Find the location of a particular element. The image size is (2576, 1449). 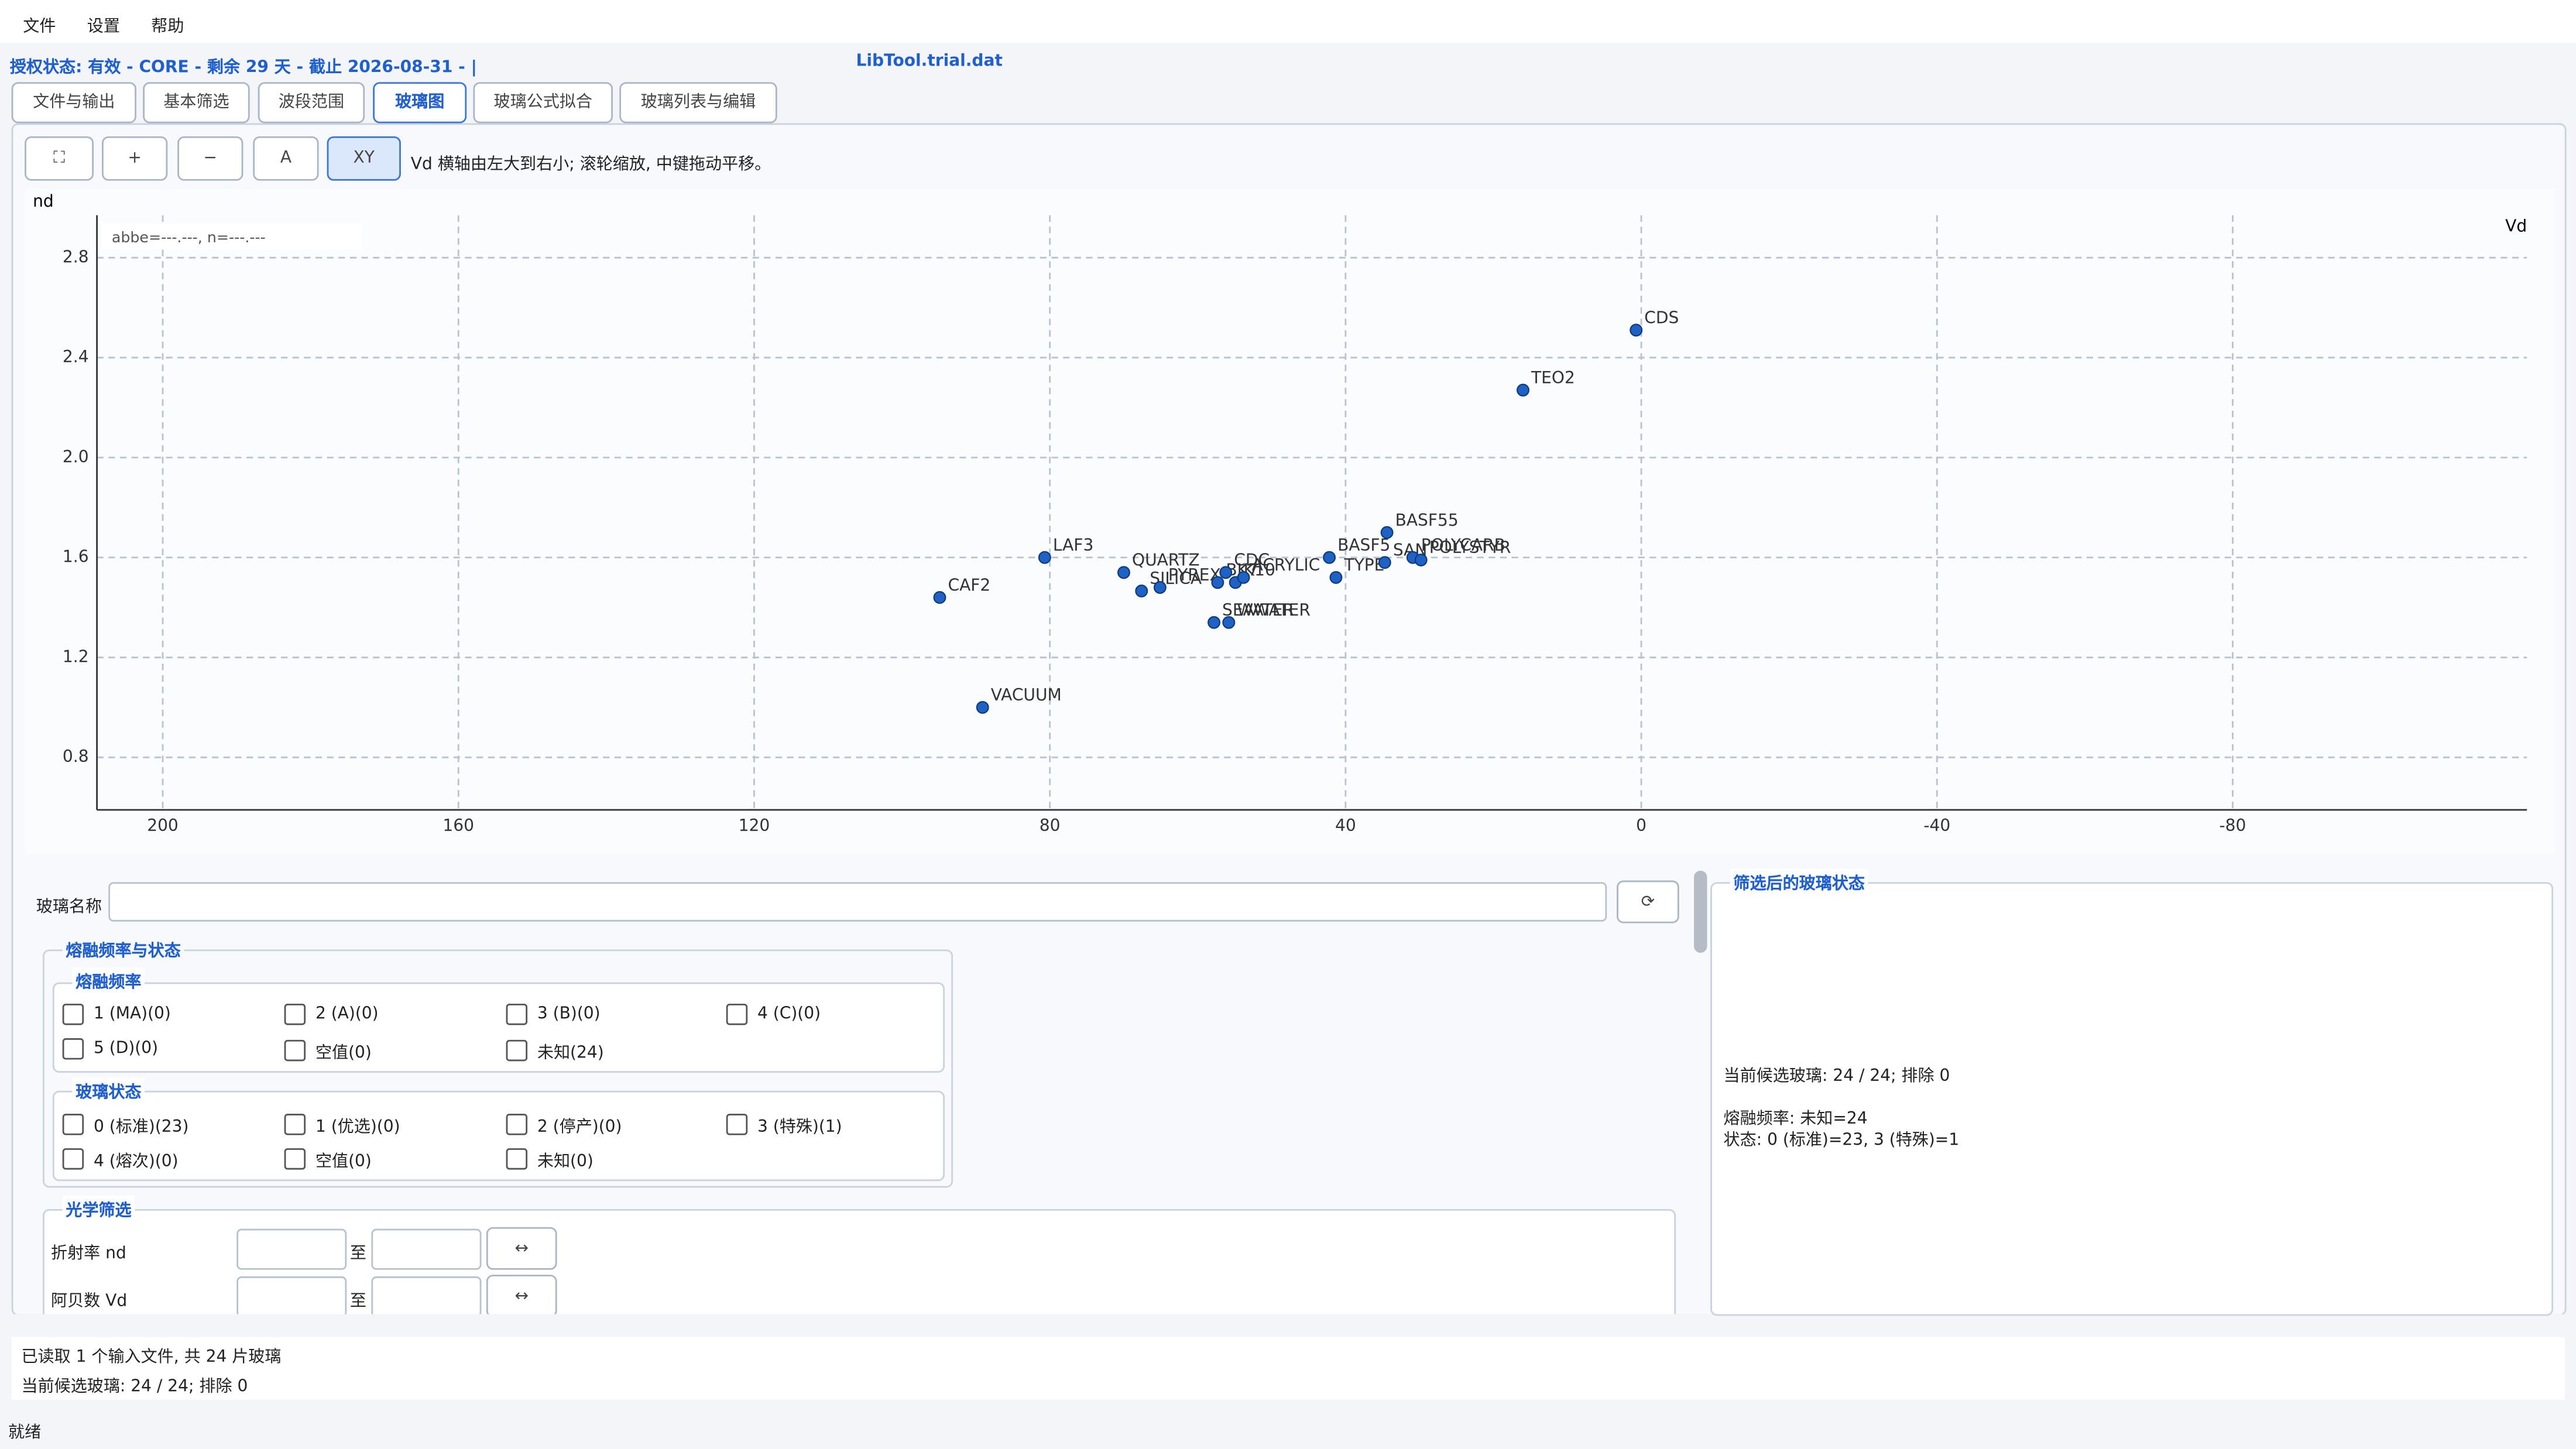

checkbox: 0 (标准)(23) is located at coordinates (125, 1124).